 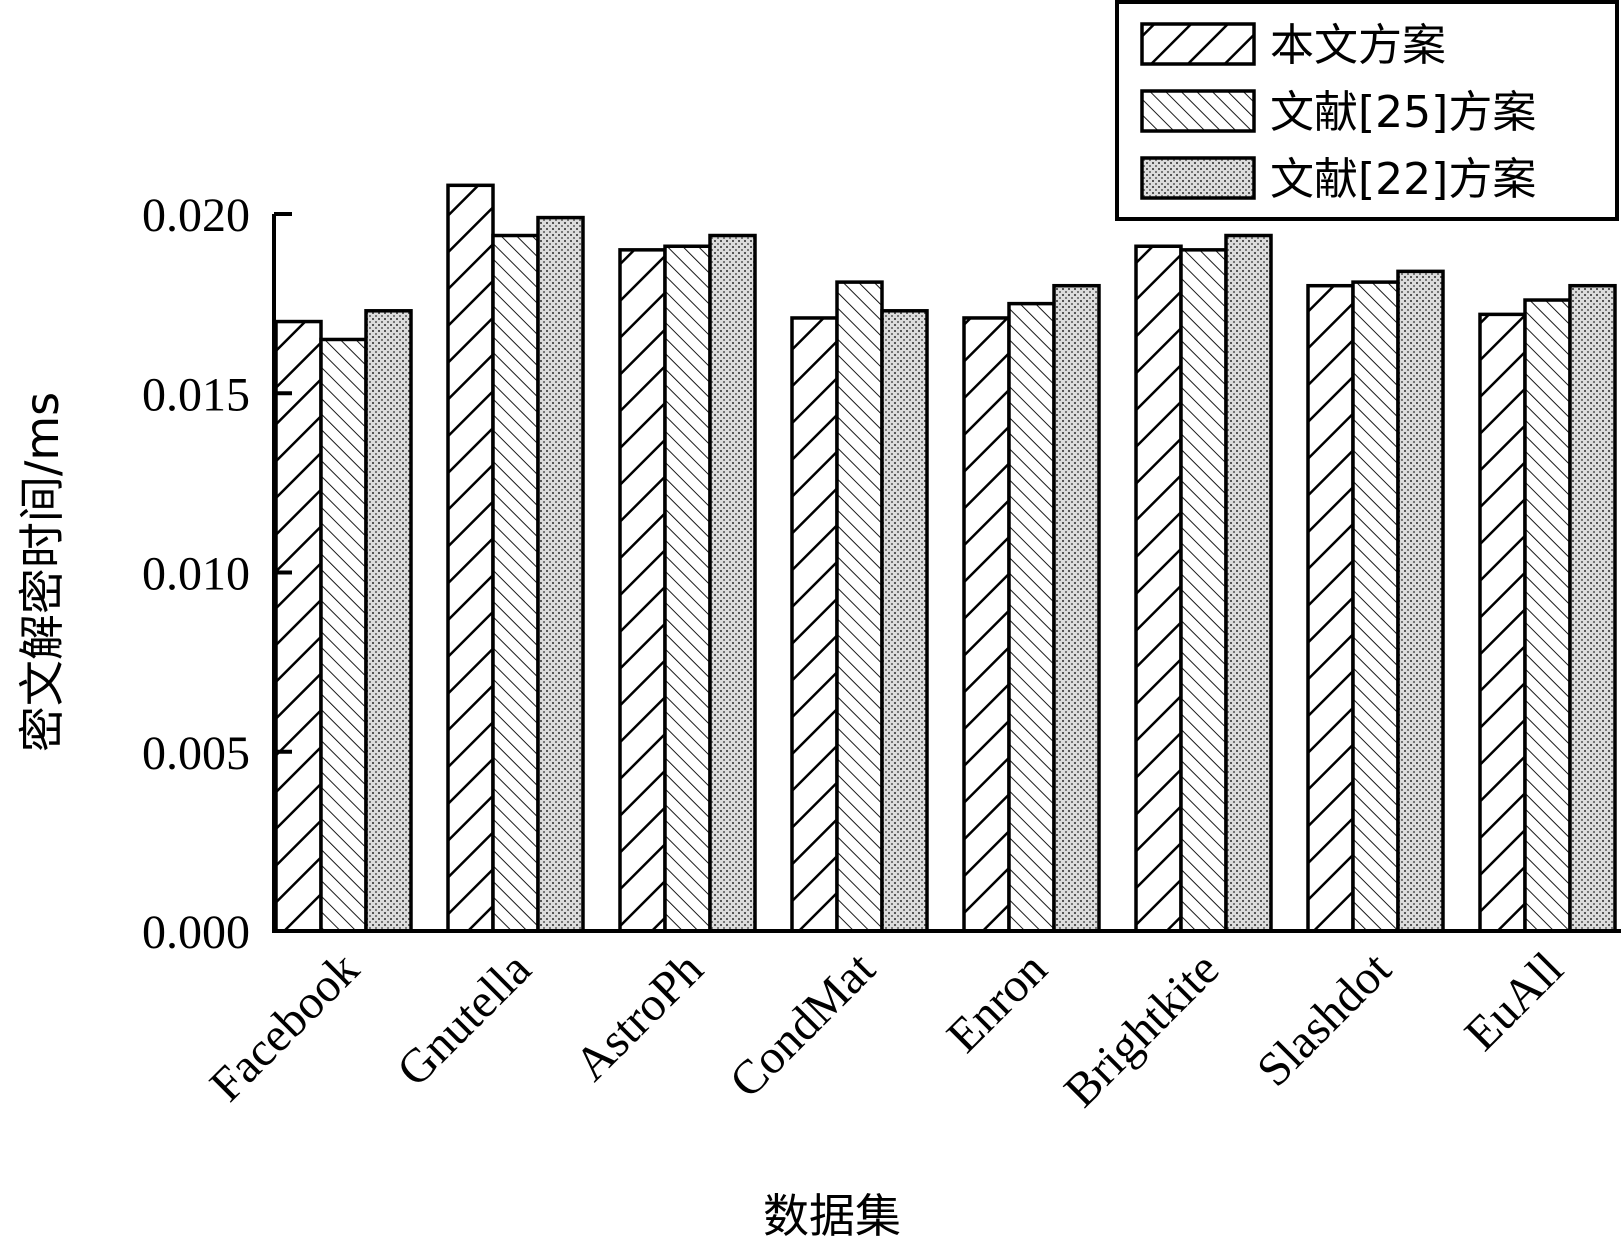 I want to click on y-tick-label: 0.000, so click(x=196, y=932).